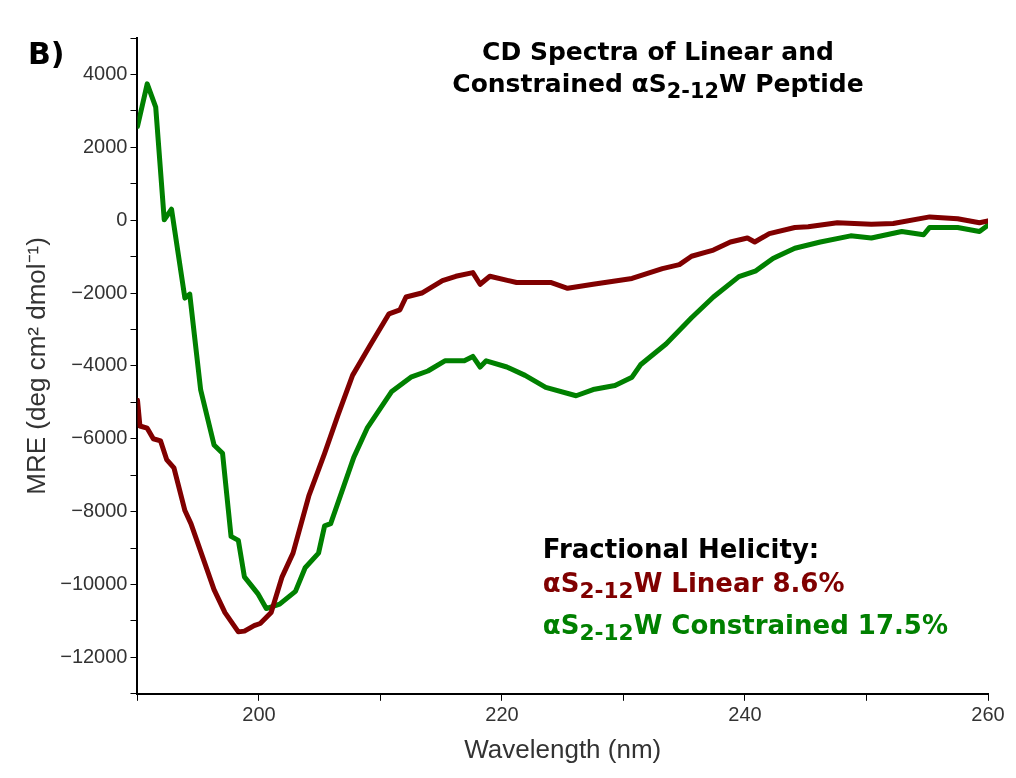  What do you see at coordinates (502, 714) in the screenshot?
I see `x-tick-label: 220` at bounding box center [502, 714].